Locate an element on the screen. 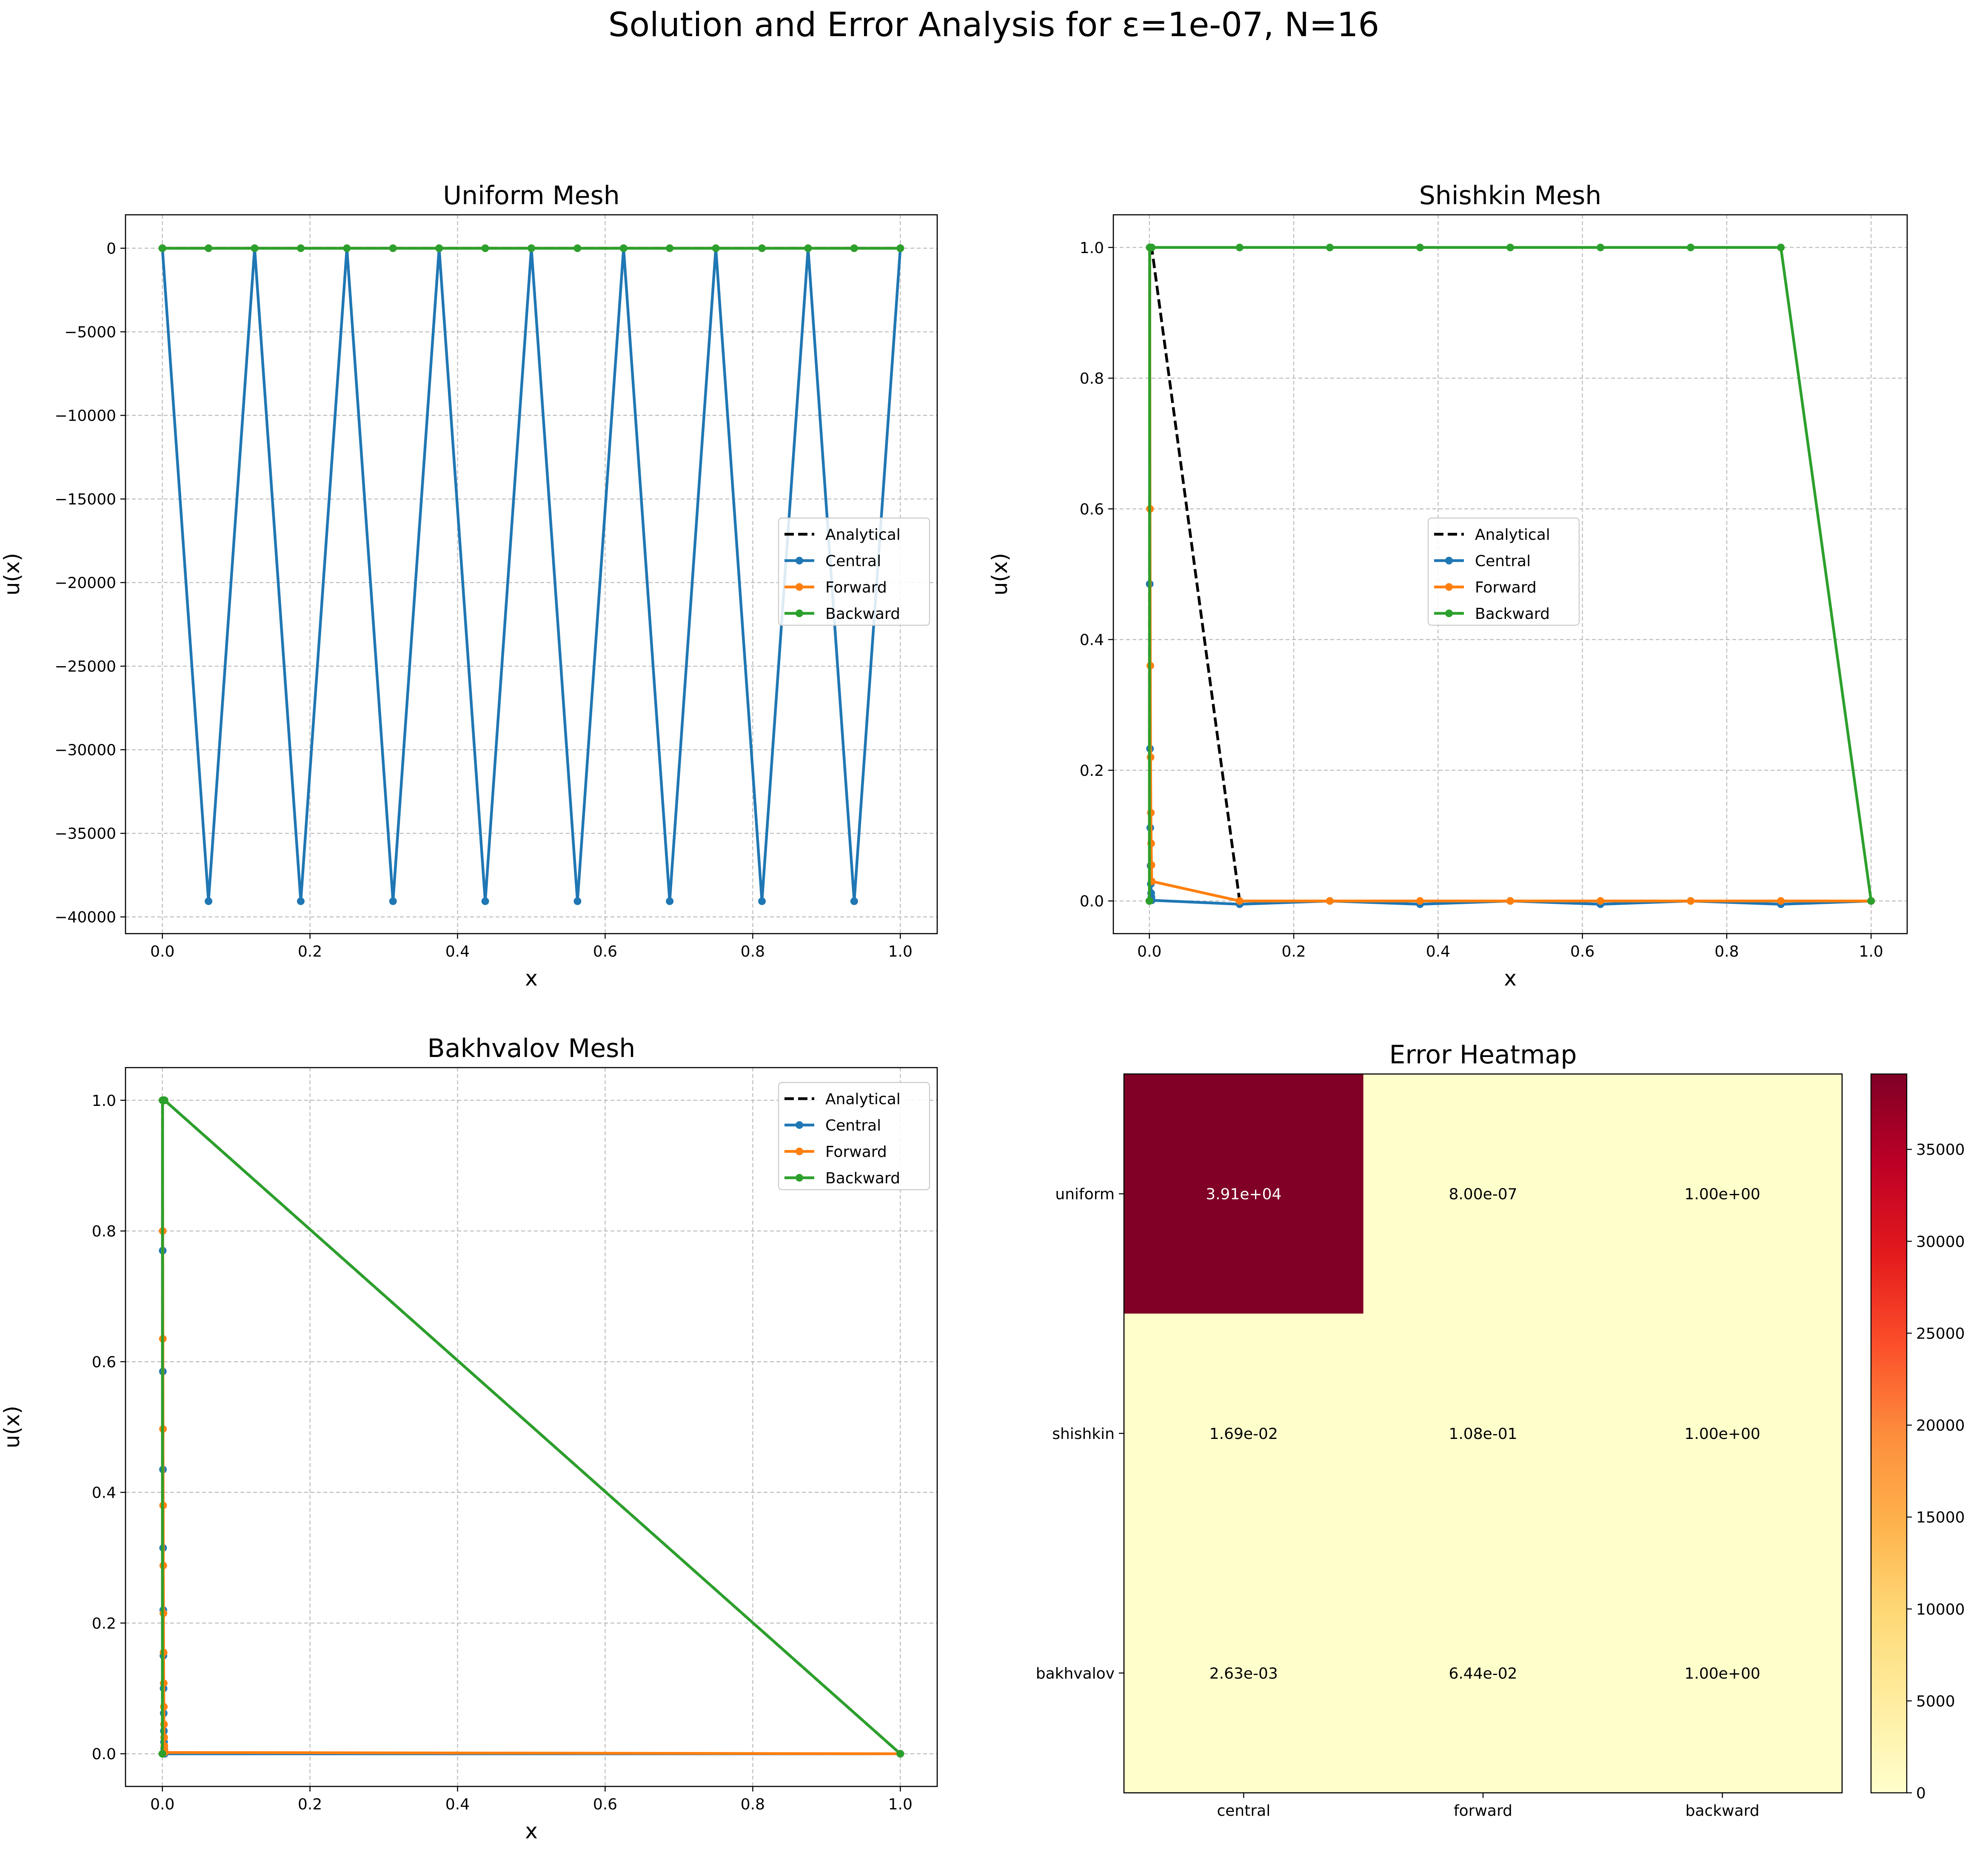  x-tick-label: 0.2 is located at coordinates (310, 1804).